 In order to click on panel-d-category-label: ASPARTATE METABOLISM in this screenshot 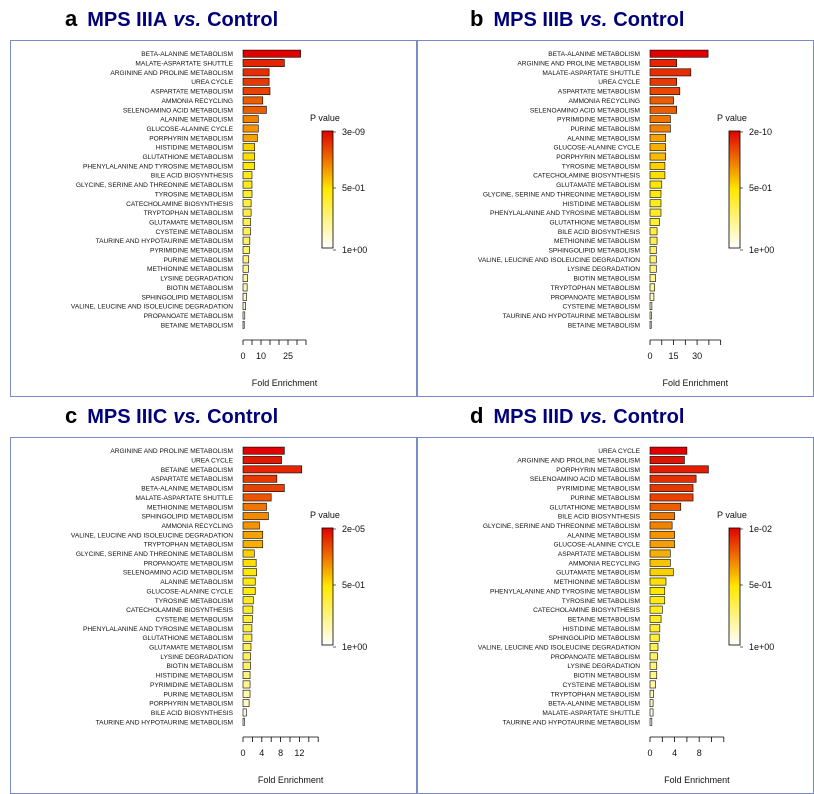, I will do `click(599, 554)`.